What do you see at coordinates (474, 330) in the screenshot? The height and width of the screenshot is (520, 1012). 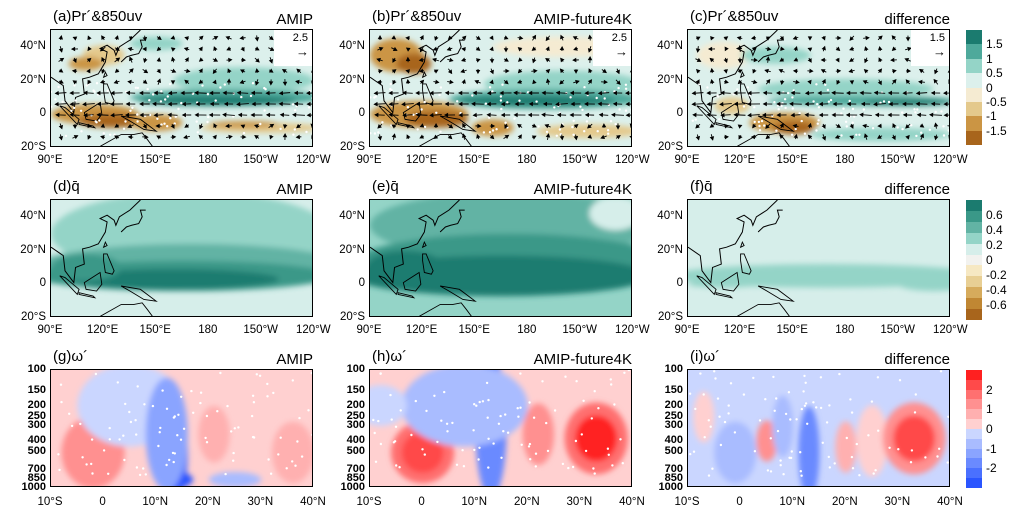 I see `x-tick-label: 150°E` at bounding box center [474, 330].